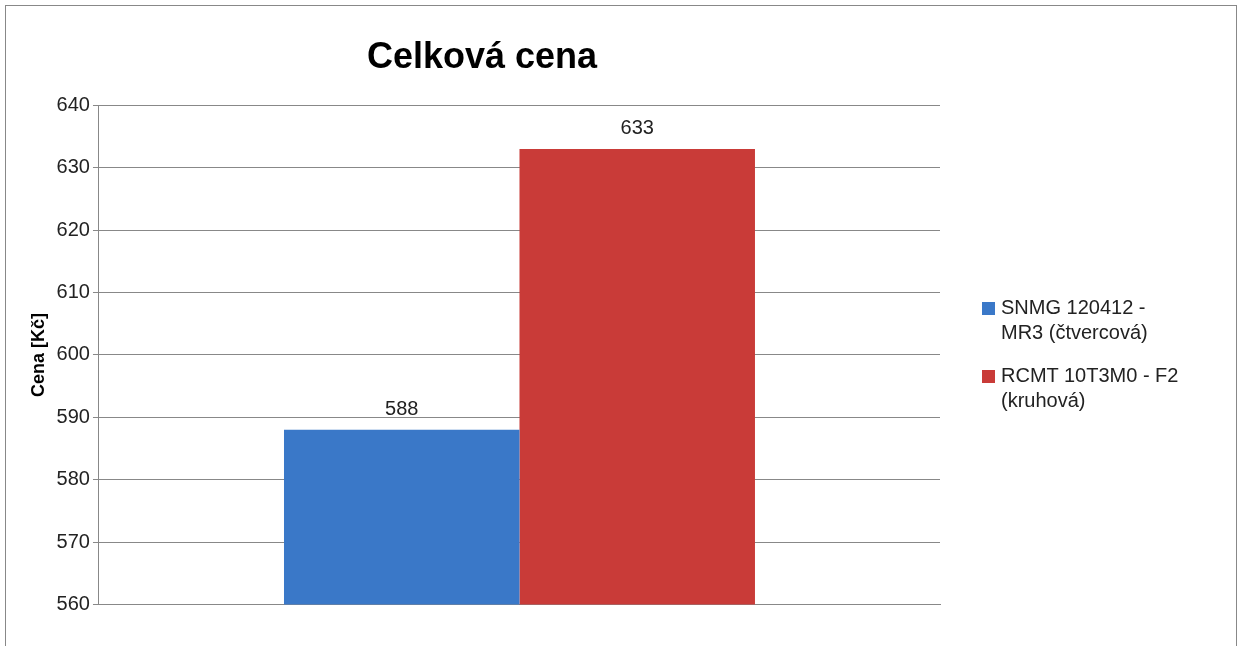  I want to click on y-tick-label: 640, so click(73, 103).